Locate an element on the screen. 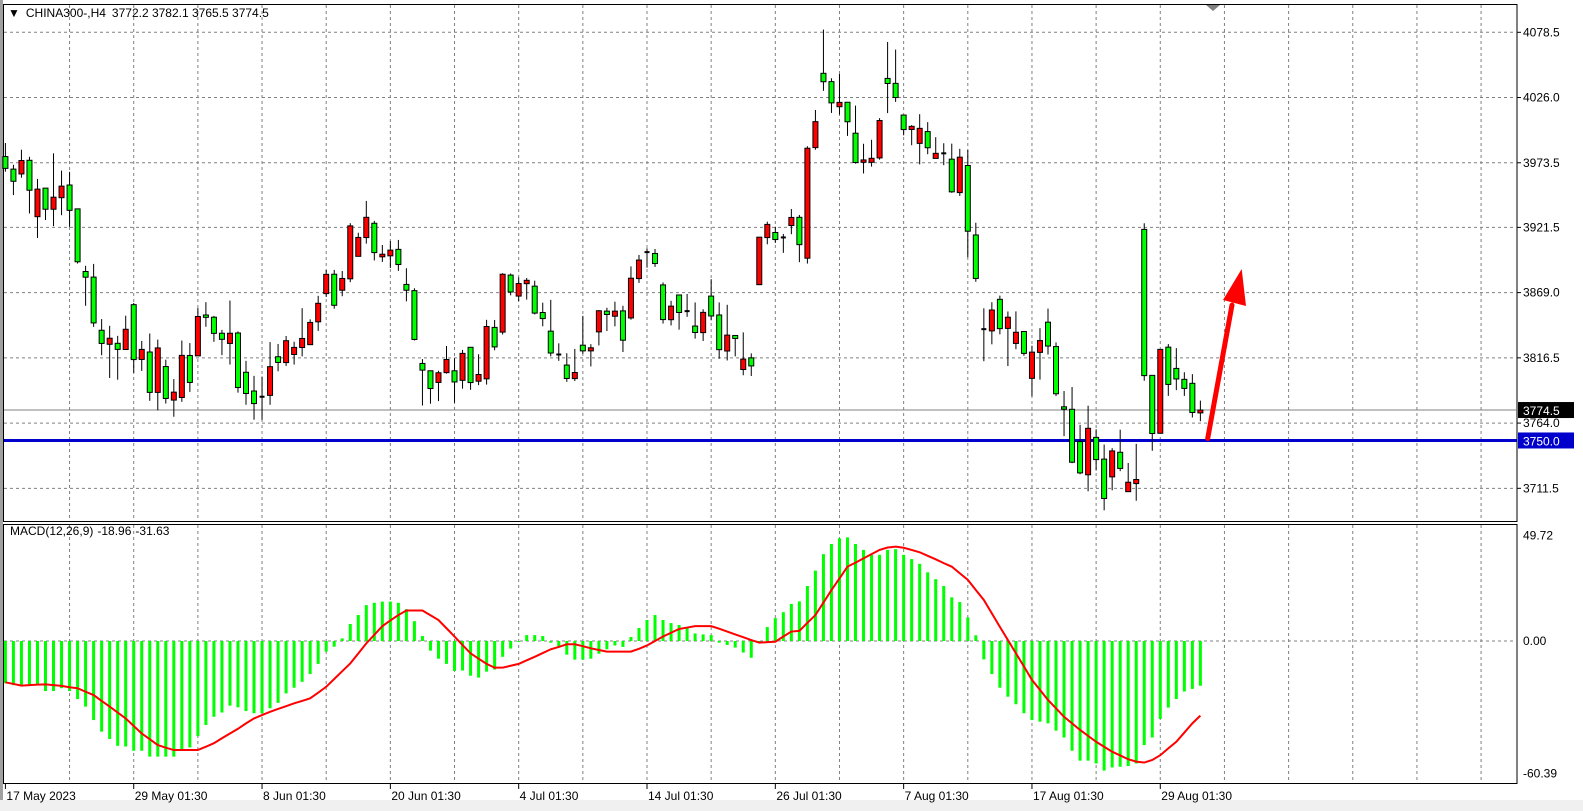 This screenshot has width=1583, height=811. chart-shift-marker-icon is located at coordinates (1213, 8).